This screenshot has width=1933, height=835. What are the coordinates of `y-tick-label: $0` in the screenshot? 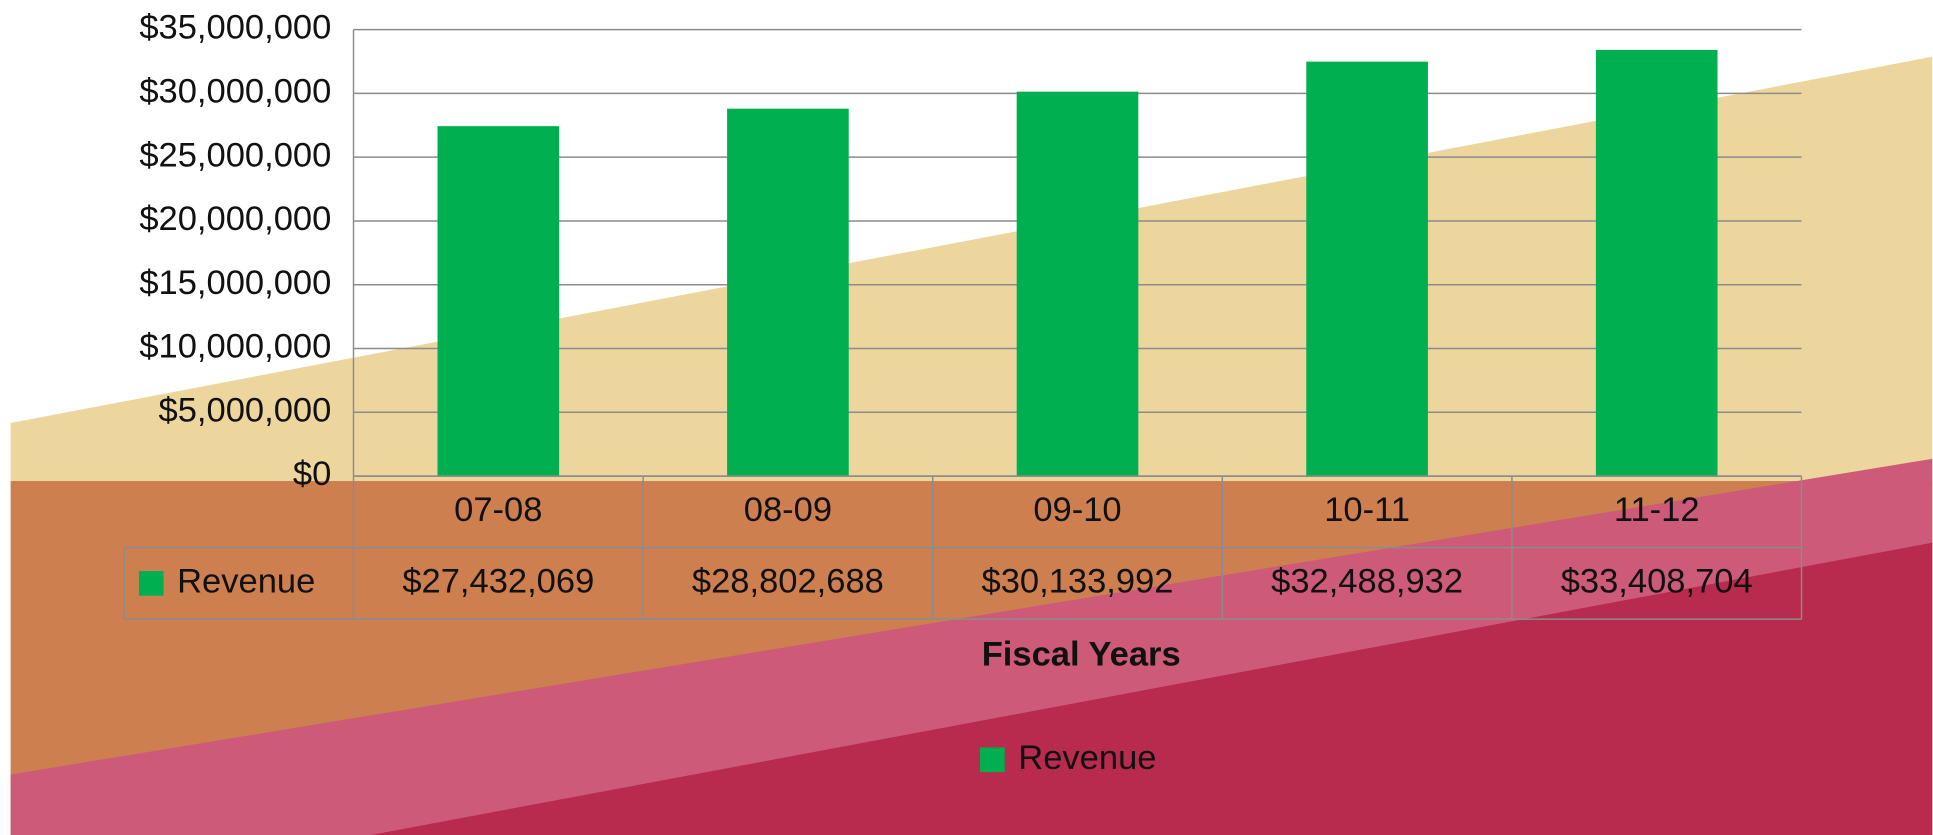 It's located at (312, 474).